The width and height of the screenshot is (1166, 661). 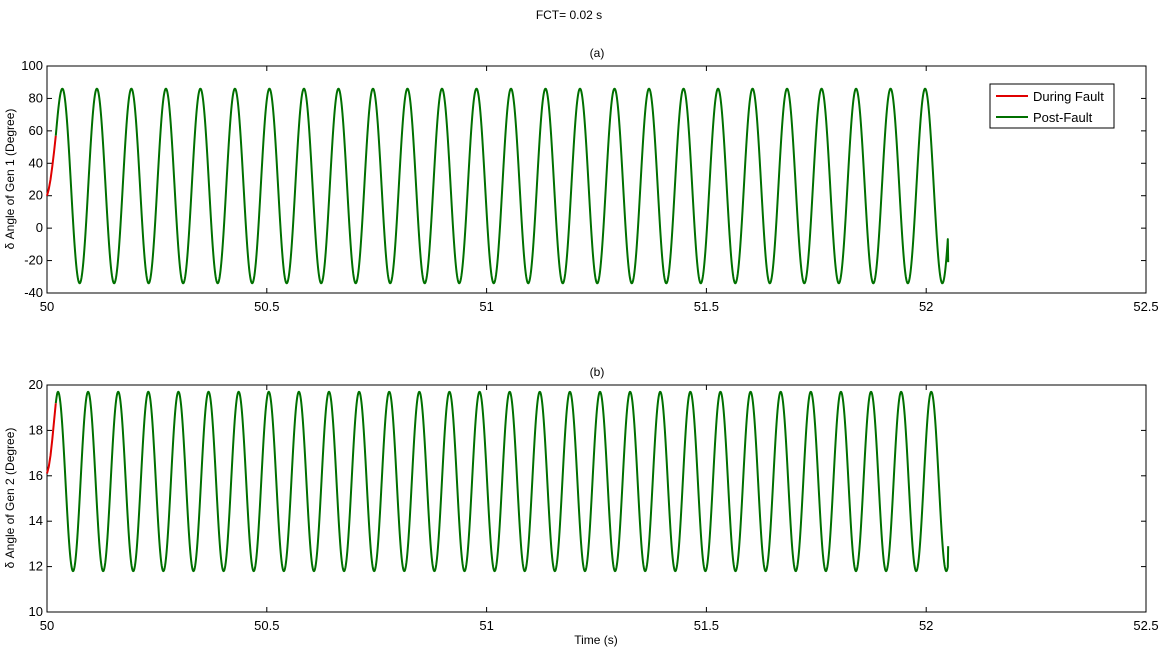 I want to click on subplot-b-title: (b), so click(x=597, y=372).